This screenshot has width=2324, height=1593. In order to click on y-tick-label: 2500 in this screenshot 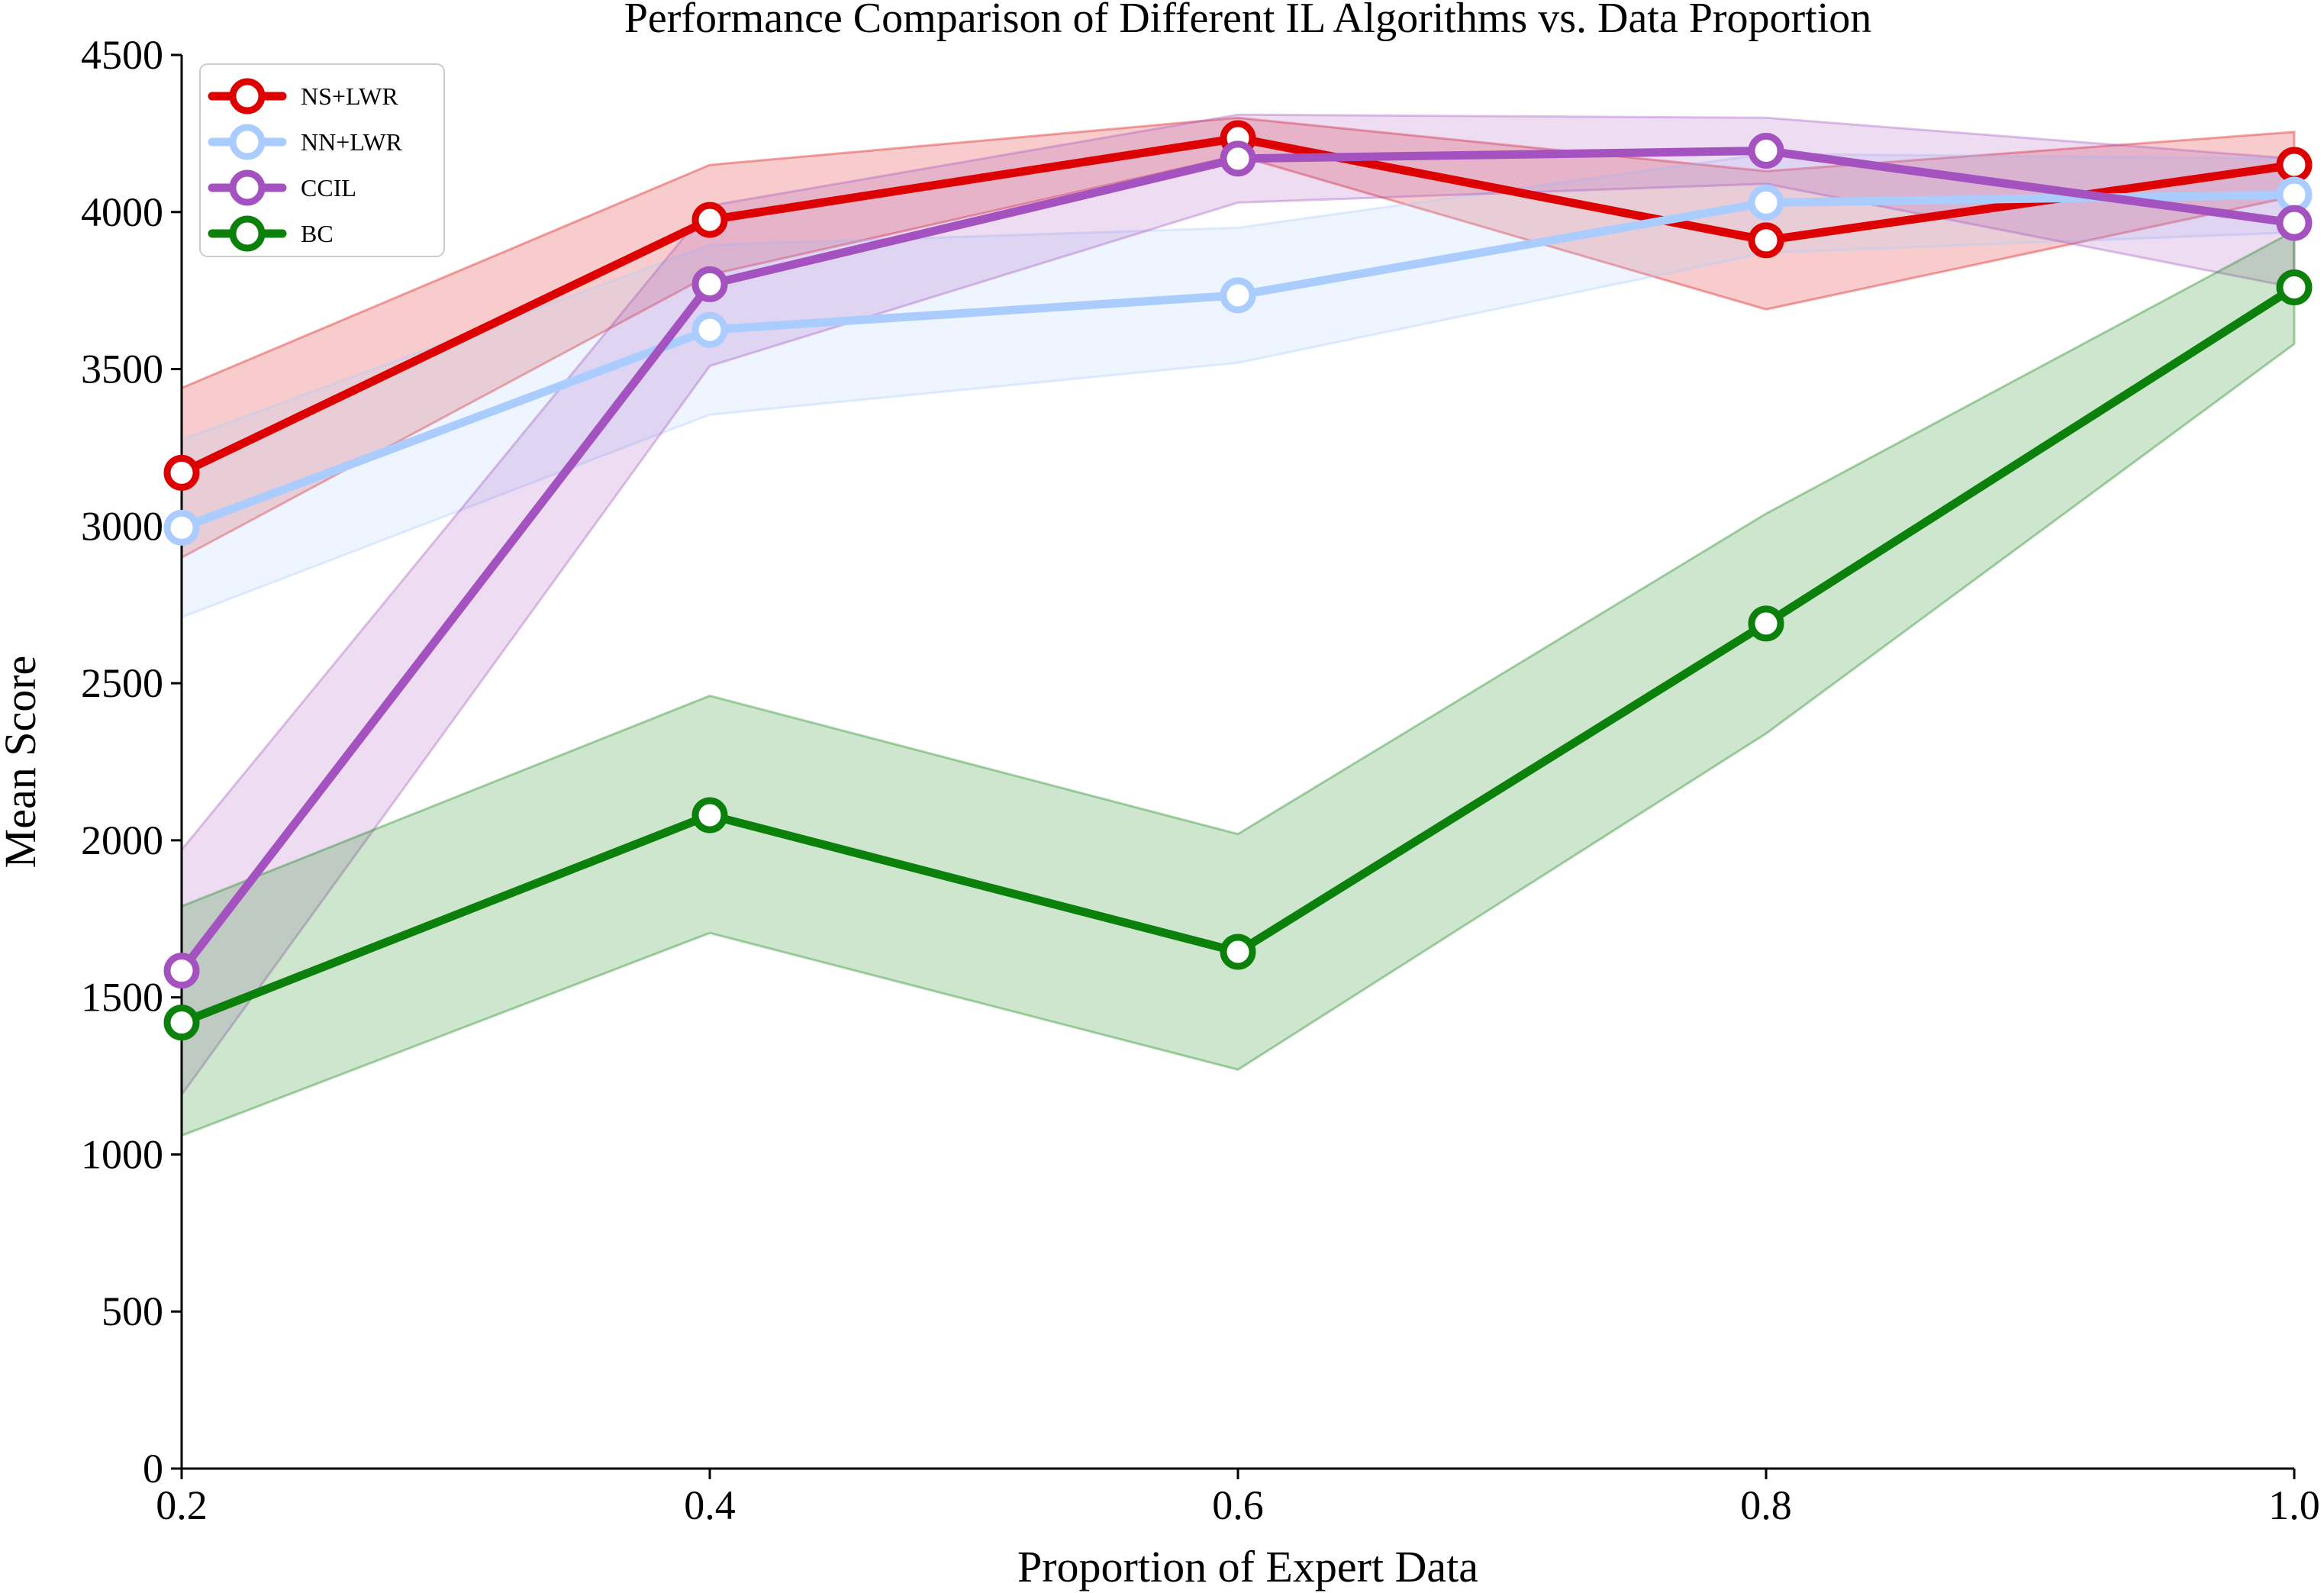, I will do `click(122, 683)`.